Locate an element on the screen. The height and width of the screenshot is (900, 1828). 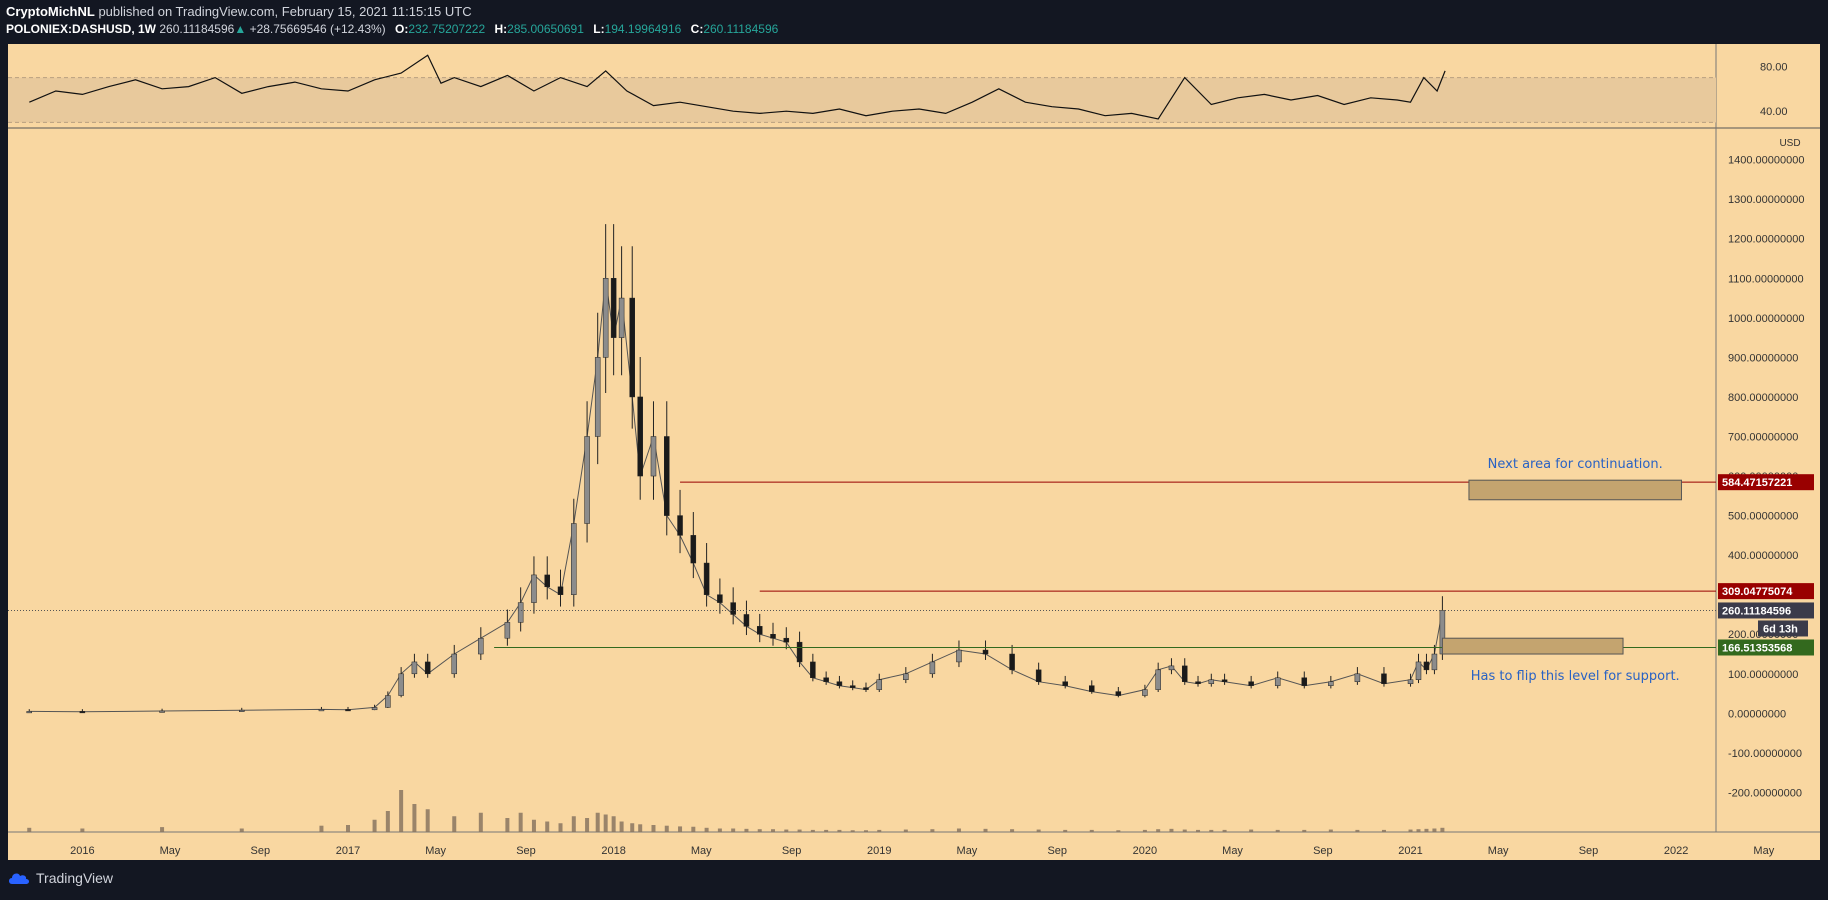
time-tick-label: 2022 is located at coordinates (1676, 851).